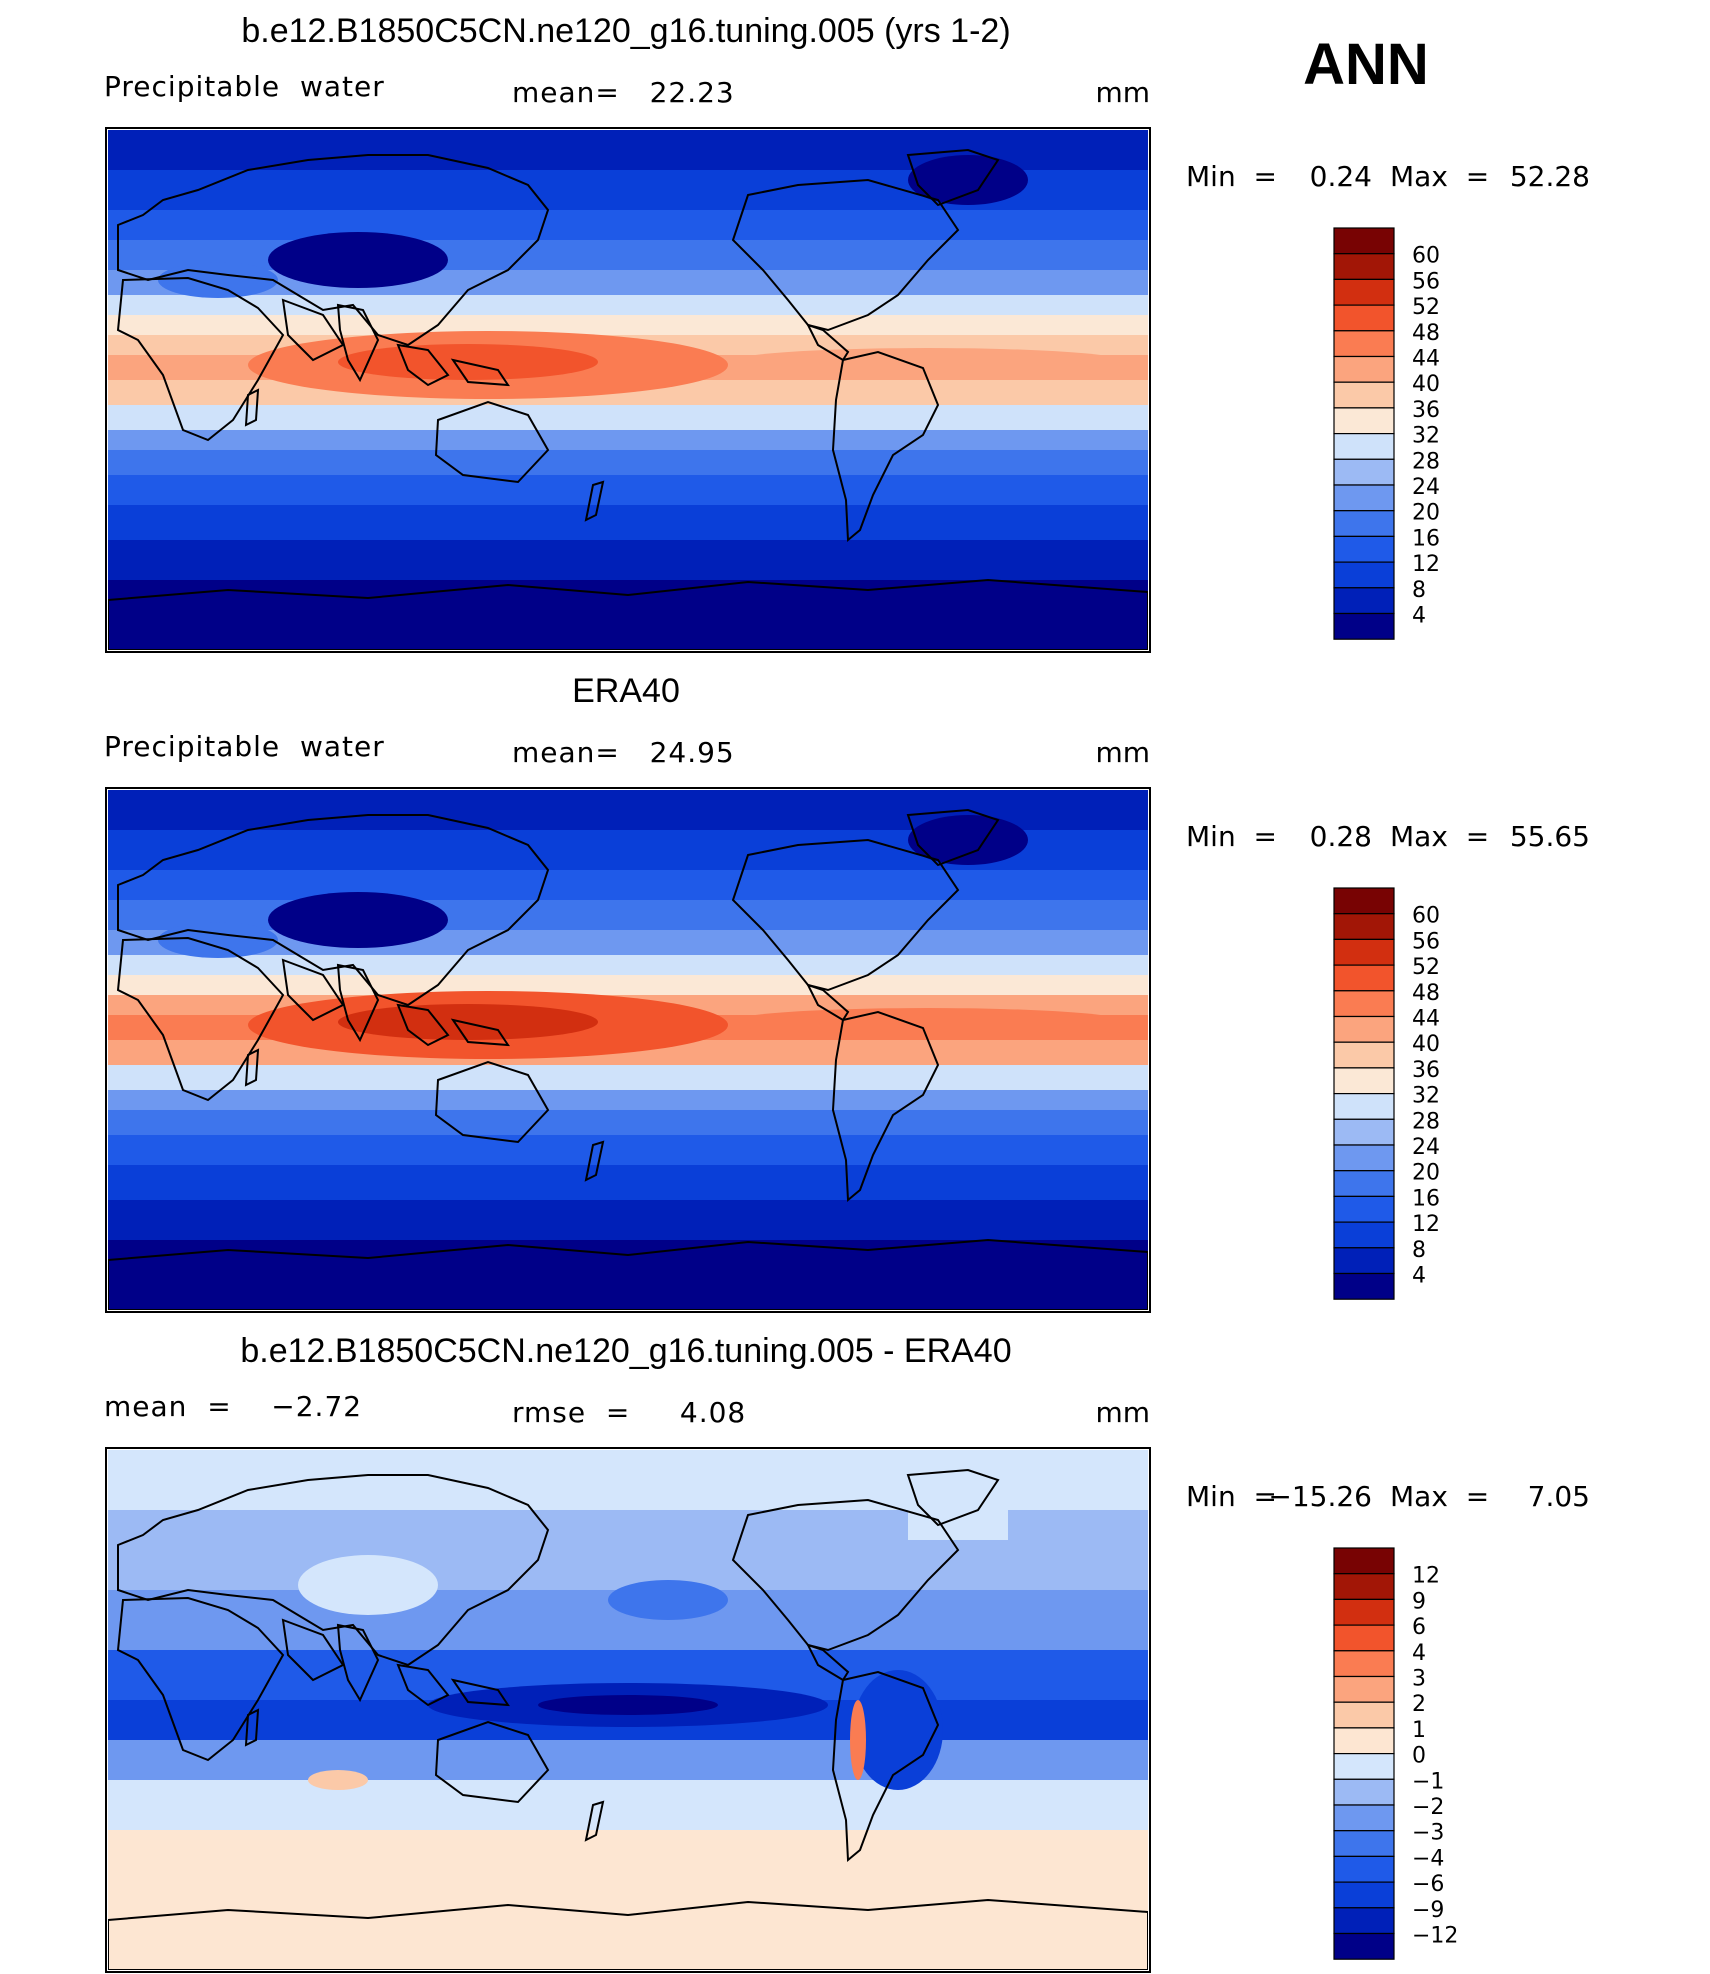  Describe the element at coordinates (1320, 1496) in the screenshot. I see `min-value: −15.26` at that location.